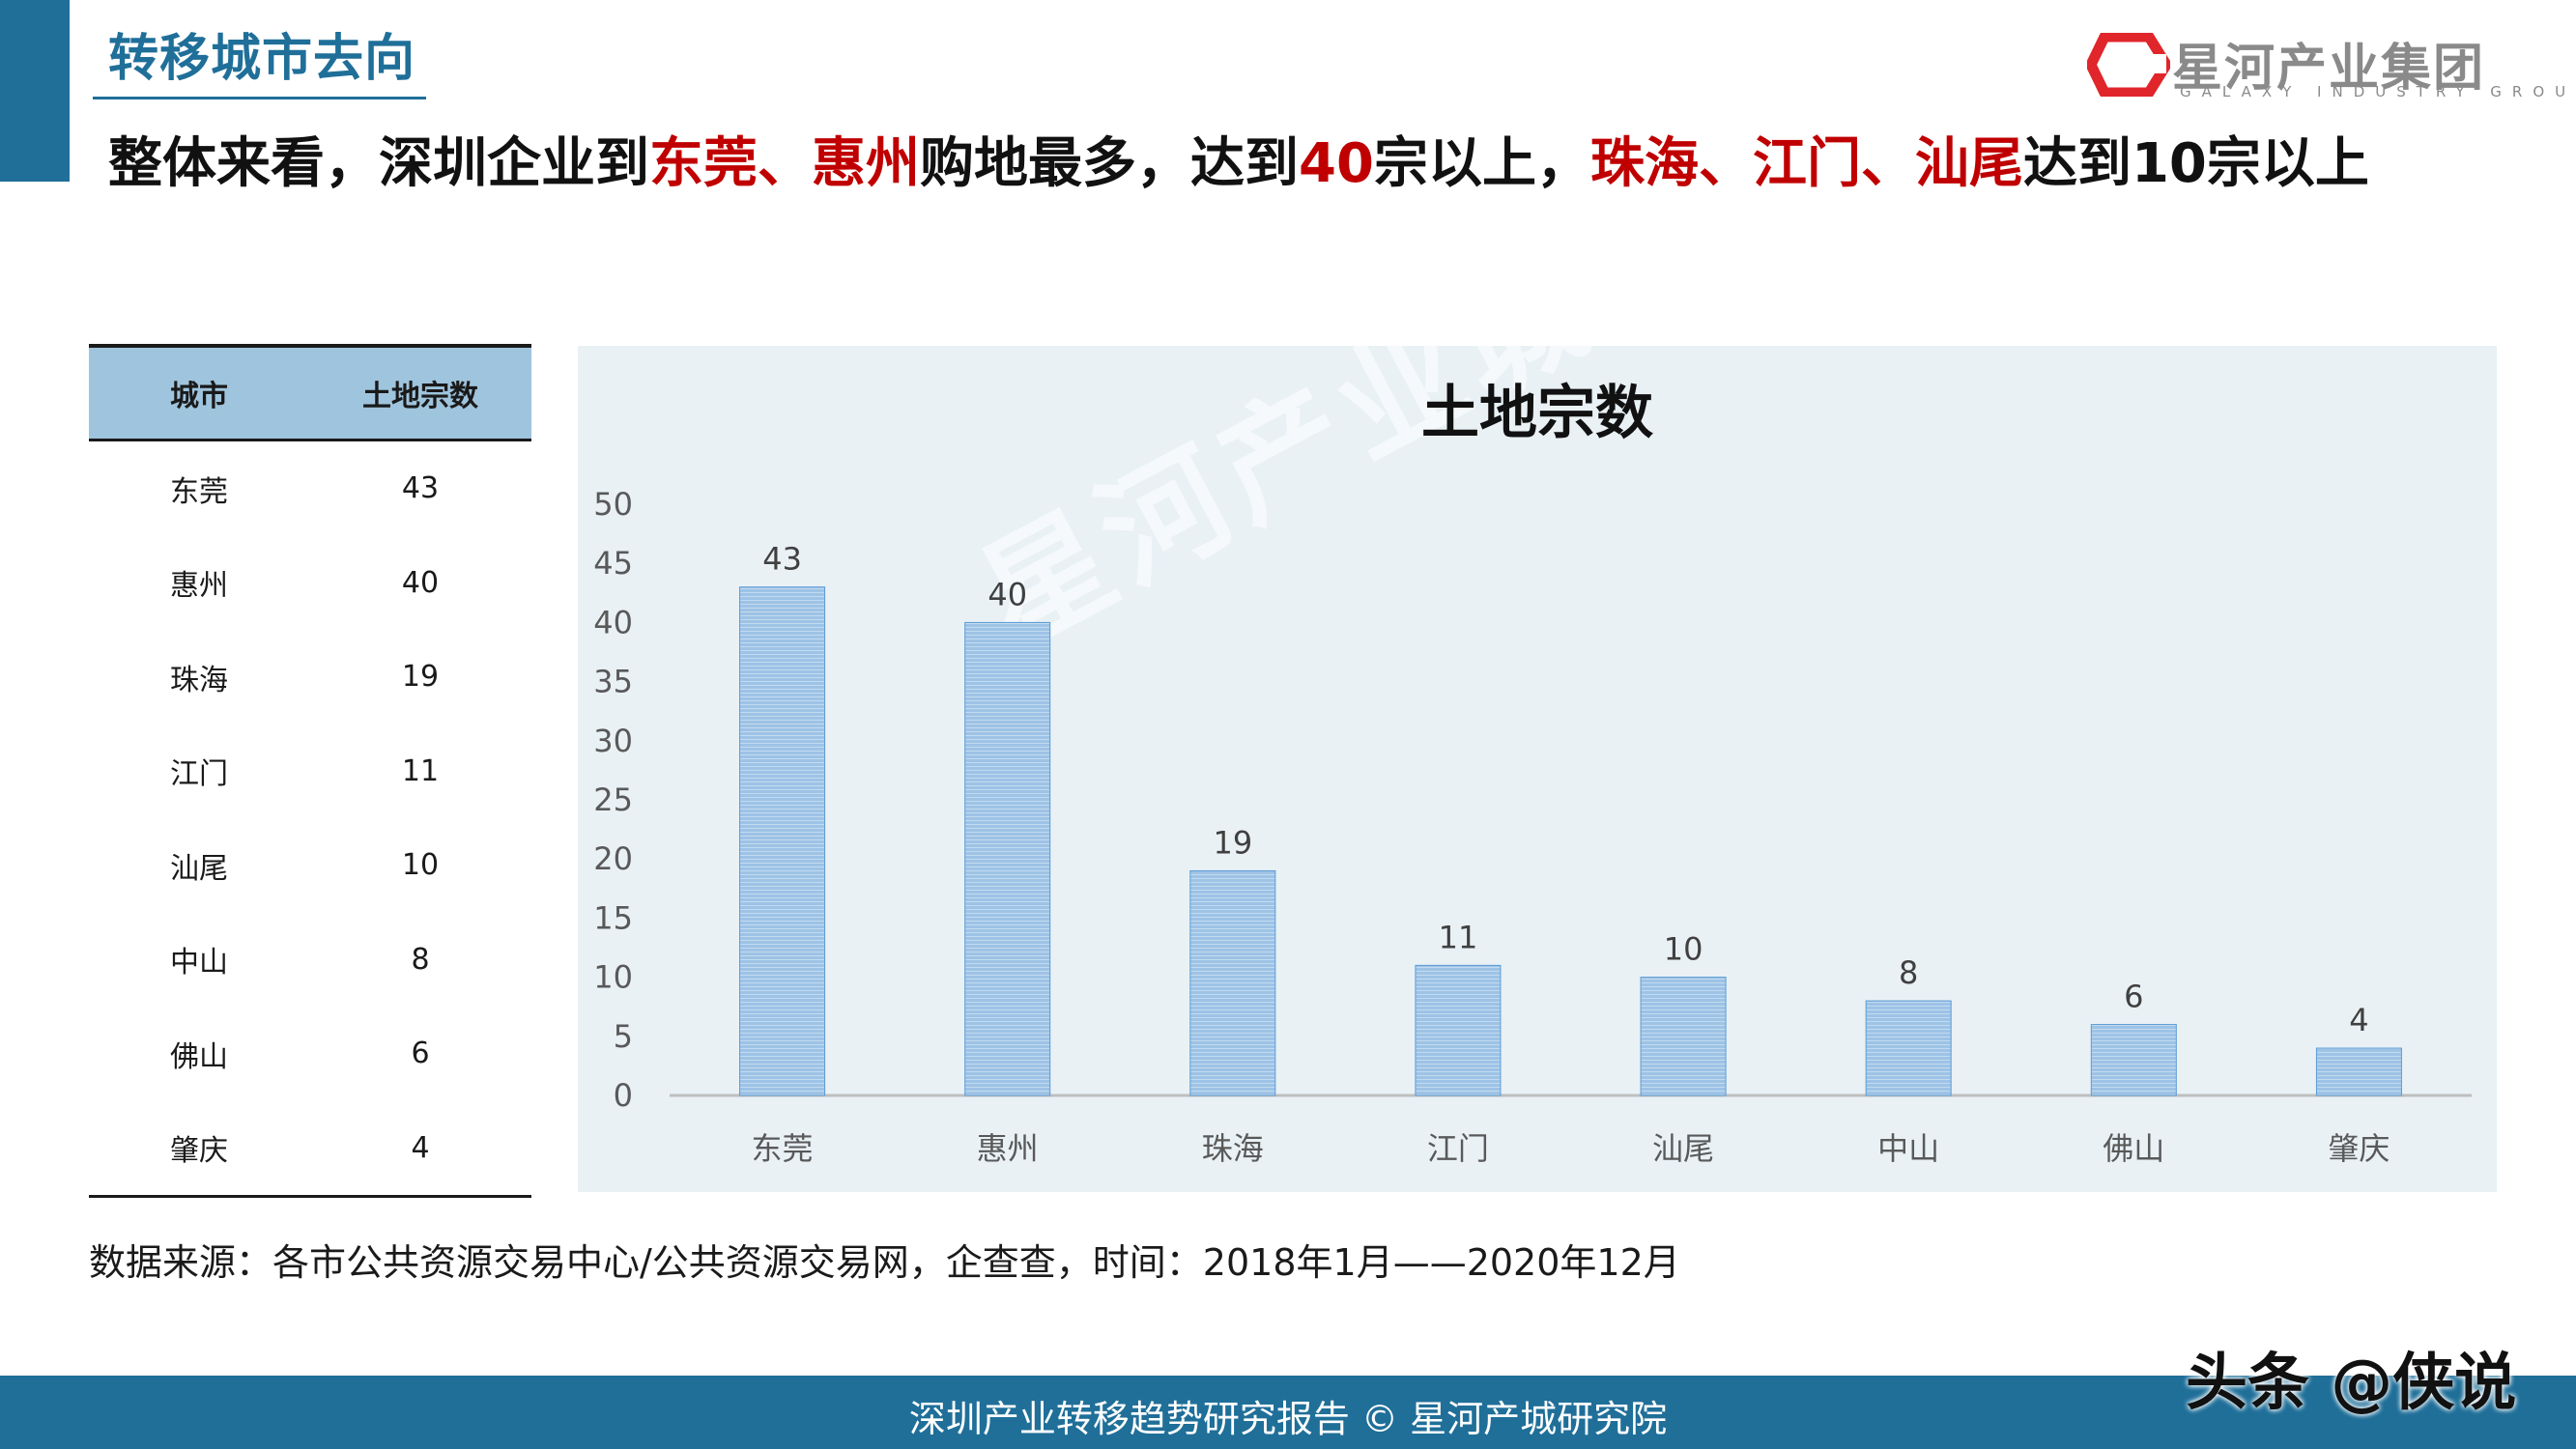  What do you see at coordinates (310, 960) in the screenshot?
I see `table-row: 中山 8` at bounding box center [310, 960].